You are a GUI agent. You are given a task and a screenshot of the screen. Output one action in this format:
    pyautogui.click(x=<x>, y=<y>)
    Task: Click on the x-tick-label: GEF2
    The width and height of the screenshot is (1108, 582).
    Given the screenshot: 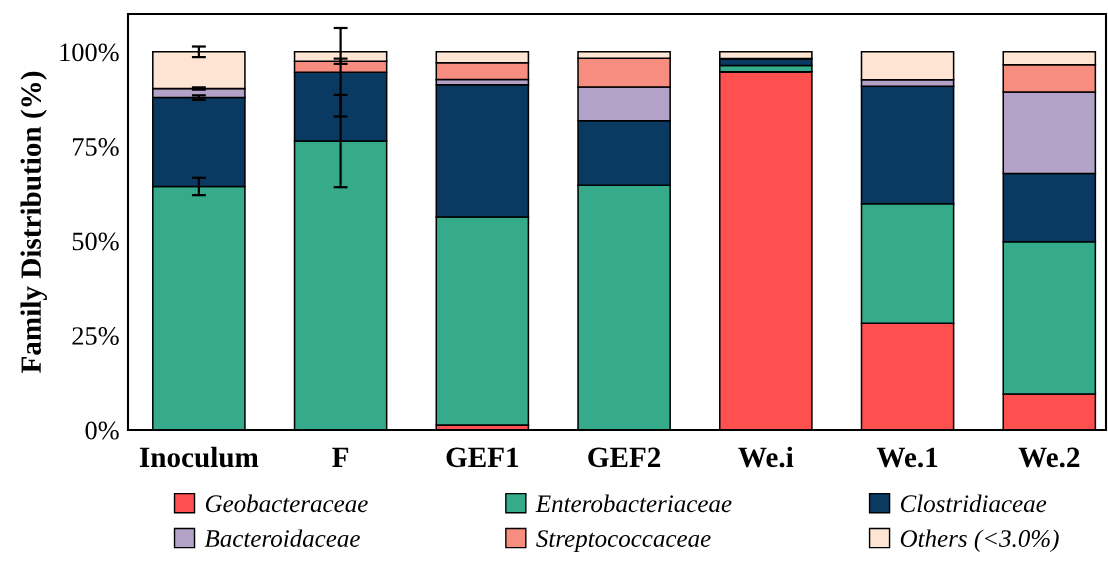 What is the action you would take?
    pyautogui.click(x=624, y=457)
    